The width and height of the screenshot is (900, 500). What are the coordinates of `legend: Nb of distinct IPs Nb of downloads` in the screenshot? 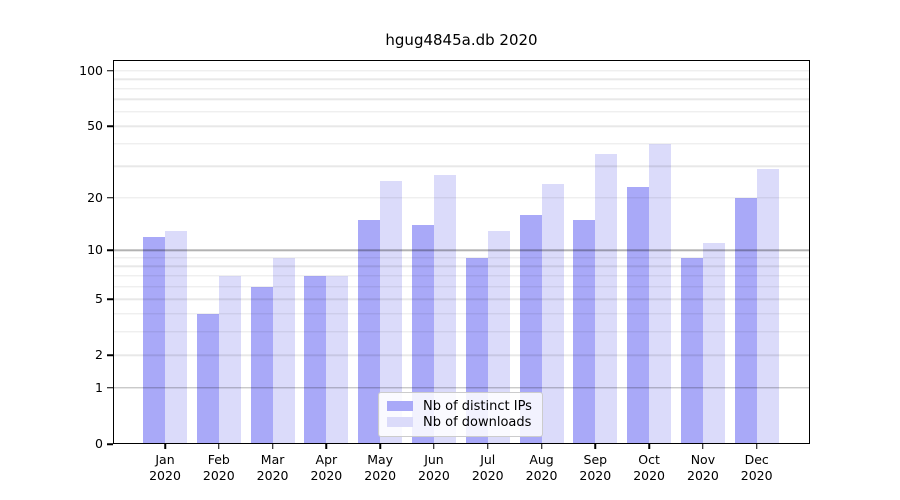 It's located at (460, 414).